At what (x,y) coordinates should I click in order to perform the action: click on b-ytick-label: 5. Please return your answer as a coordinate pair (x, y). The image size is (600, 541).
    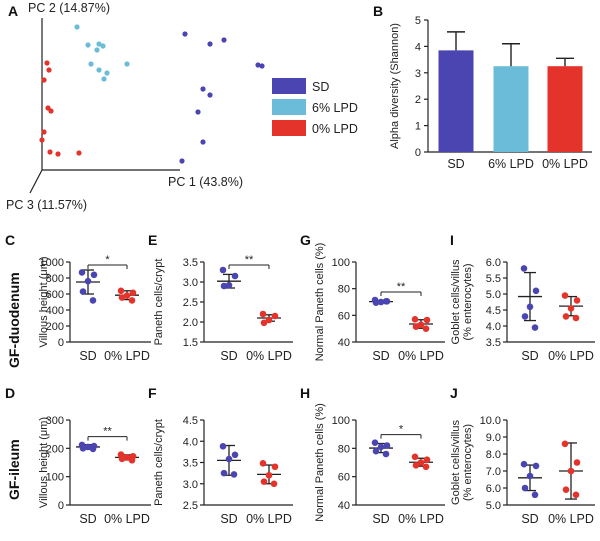
    Looking at the image, I should click on (418, 21).